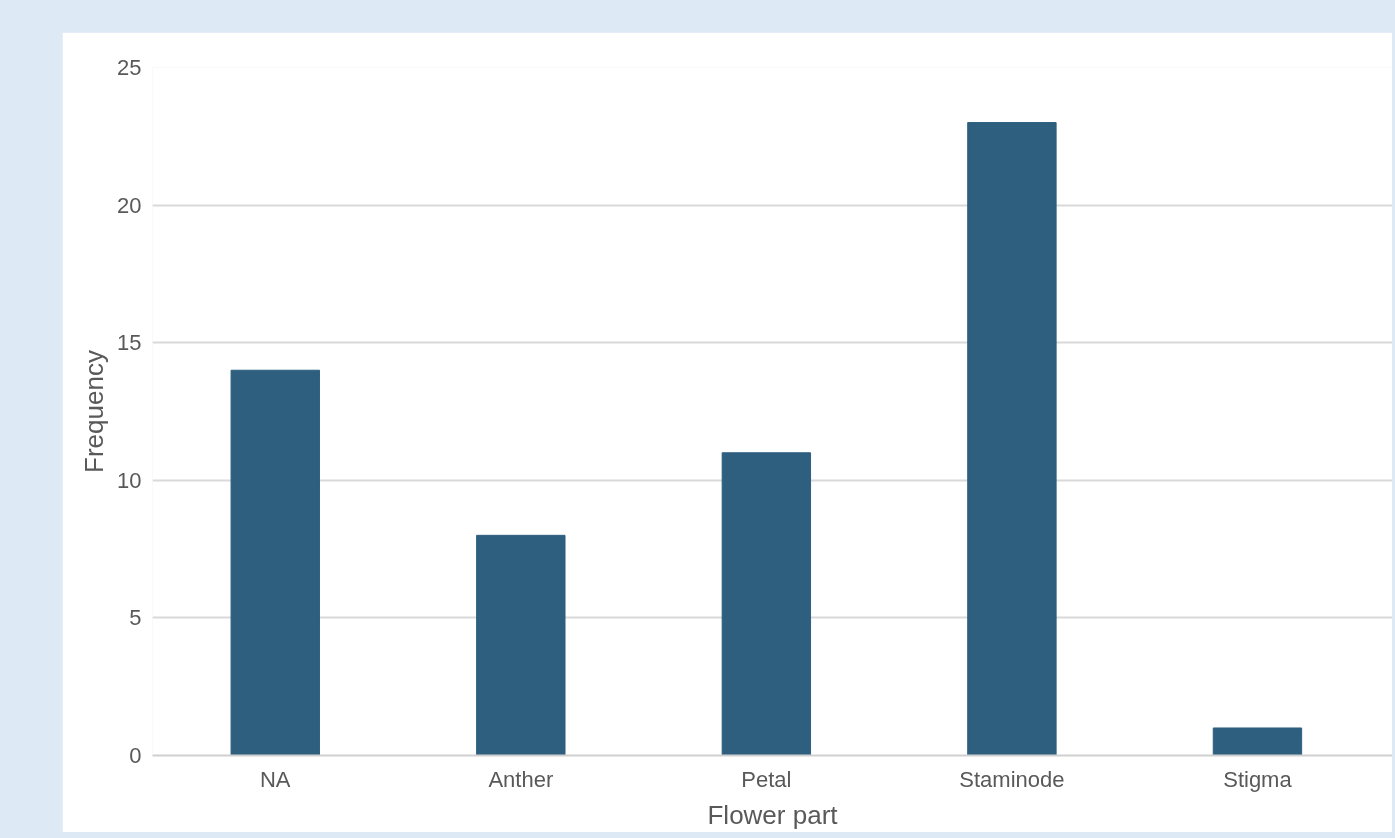 This screenshot has height=838, width=1395. Describe the element at coordinates (129, 480) in the screenshot. I see `y-tick-label: 10` at that location.